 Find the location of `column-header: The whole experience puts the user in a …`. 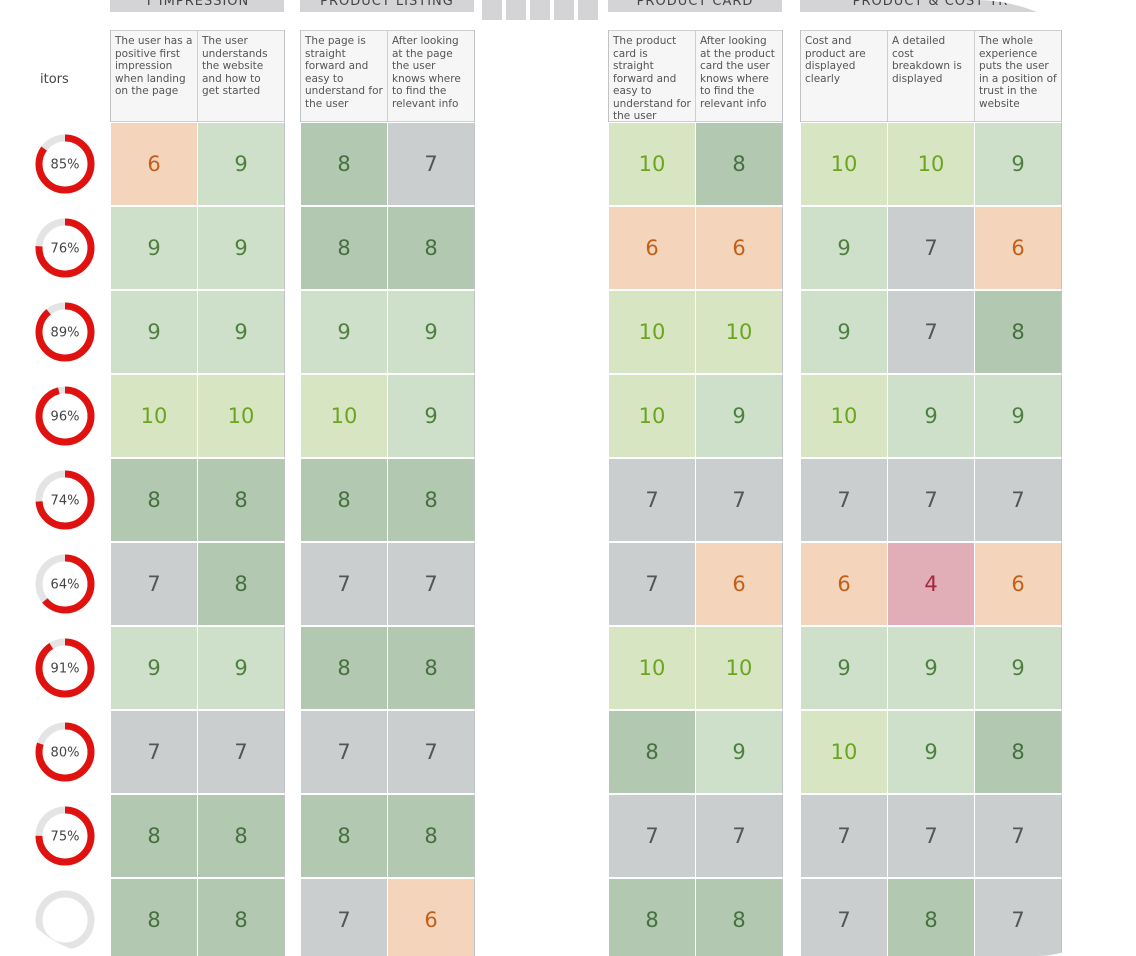

column-header: The whole experience puts the user in a … is located at coordinates (1018, 76).